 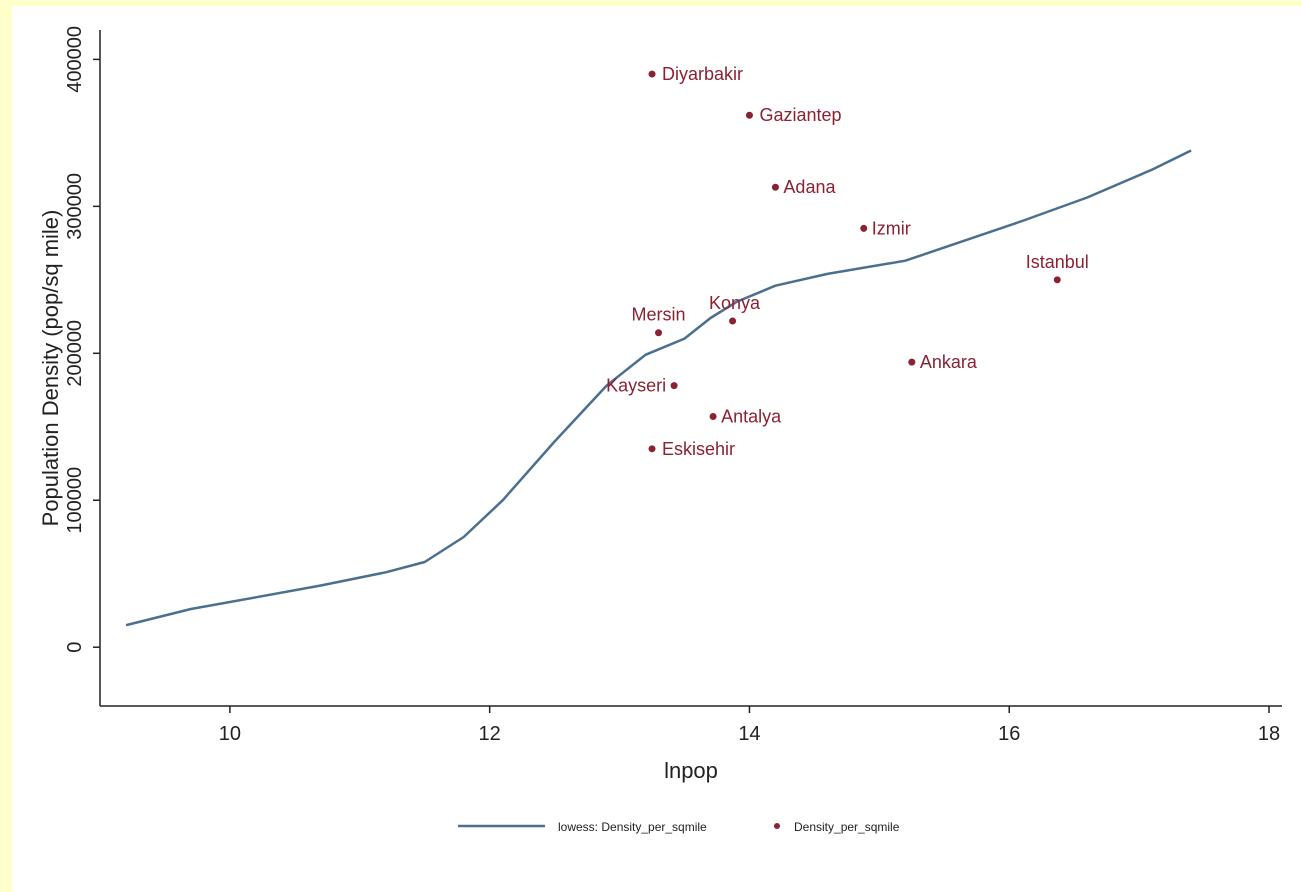 I want to click on y-tick-label: 300000, so click(x=75, y=206).